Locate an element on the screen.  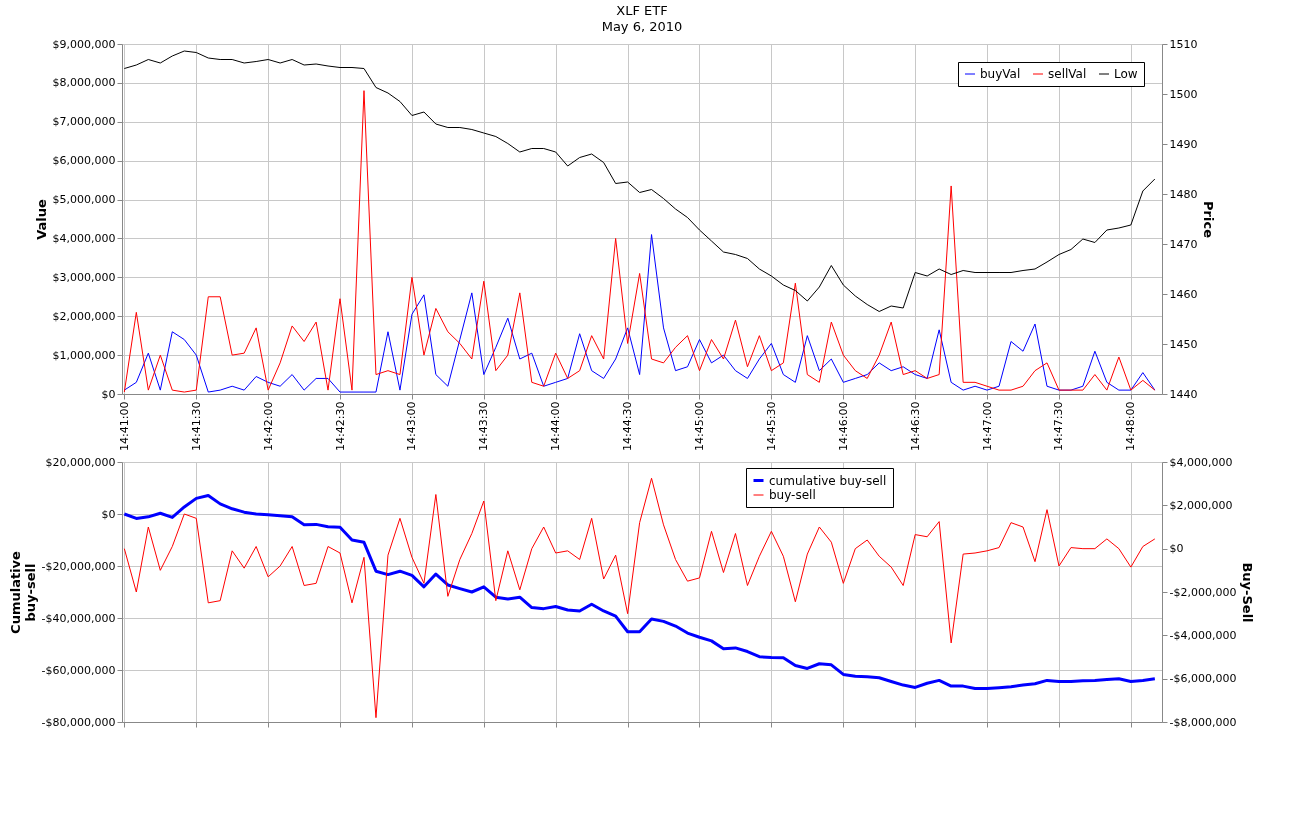
y-tick-label: $1,000,000 is located at coordinates (84, 355).